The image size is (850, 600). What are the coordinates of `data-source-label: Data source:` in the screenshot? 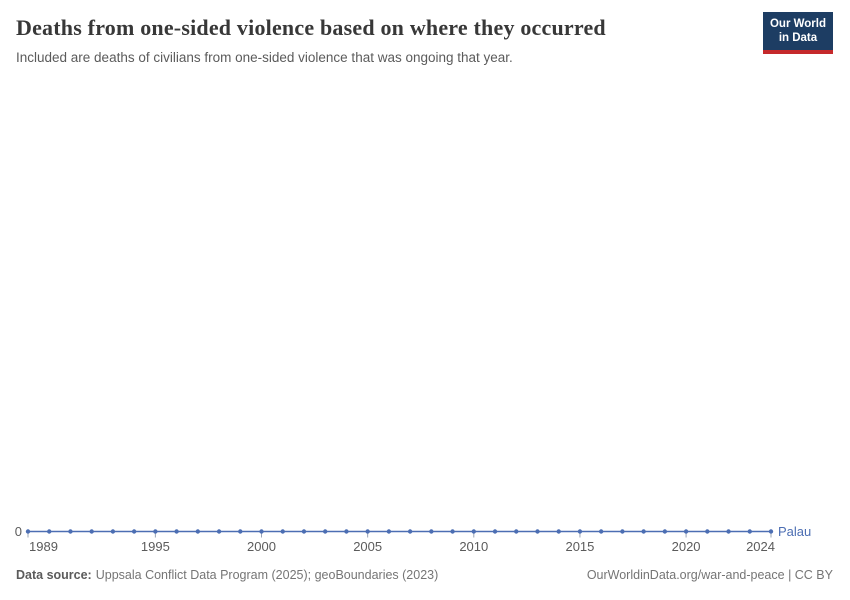 It's located at (54, 575).